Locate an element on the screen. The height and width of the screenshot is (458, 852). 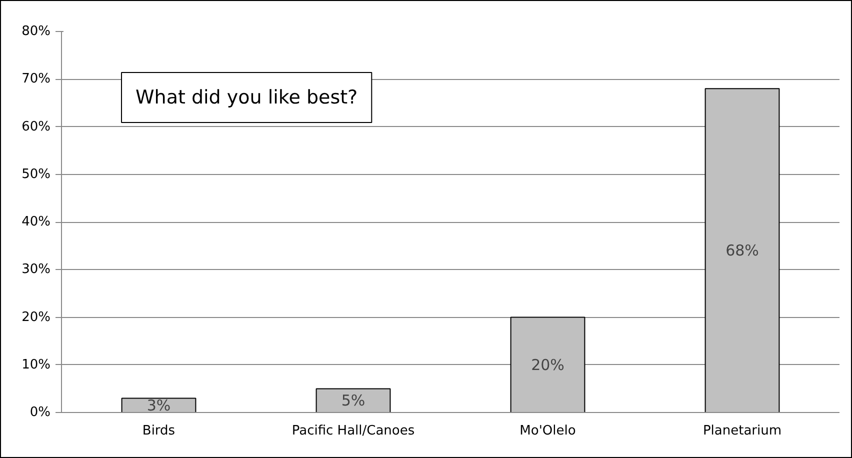
y-tick-label: 60% is located at coordinates (36, 126).